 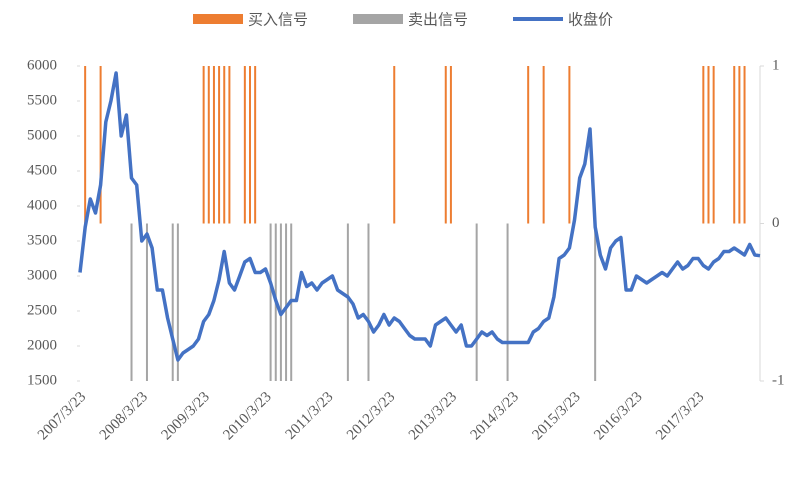 What do you see at coordinates (778, 380) in the screenshot?
I see `y2-tick-label: -1` at bounding box center [778, 380].